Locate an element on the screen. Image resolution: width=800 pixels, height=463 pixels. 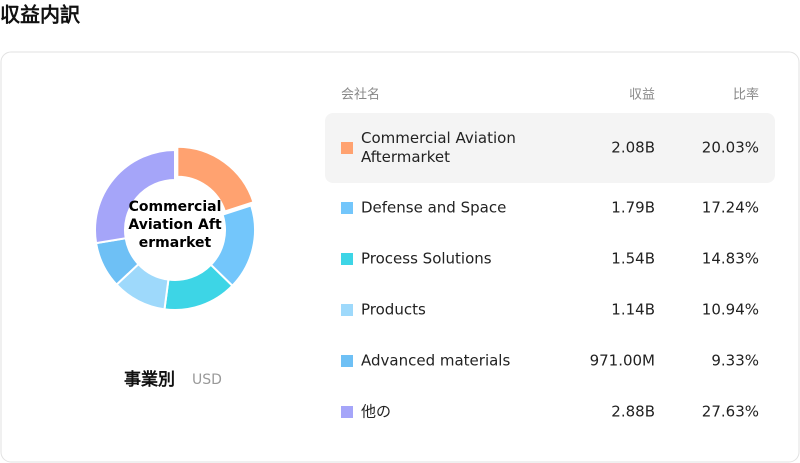
row-name: Advanced materials is located at coordinates (435, 361).